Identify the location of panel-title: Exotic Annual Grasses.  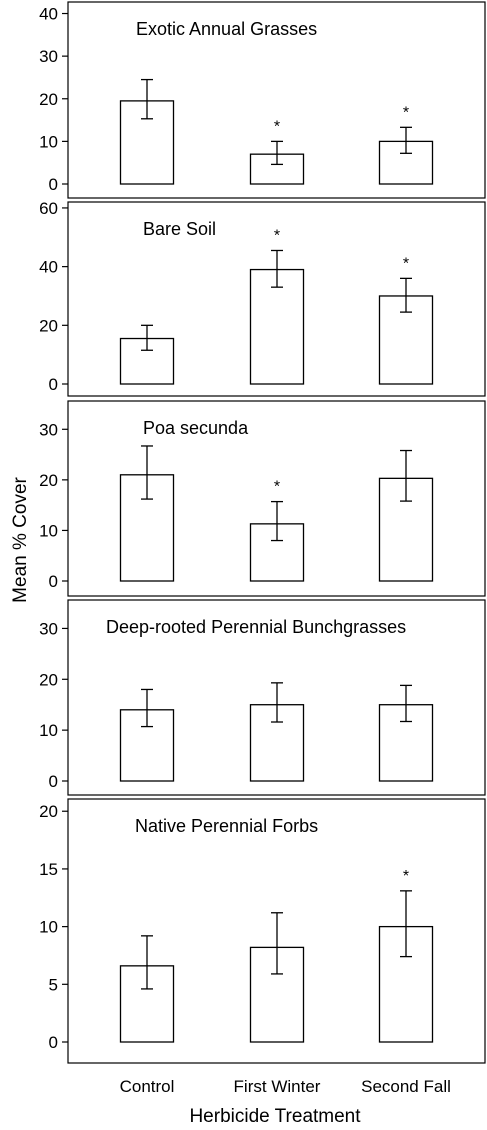
(226, 29).